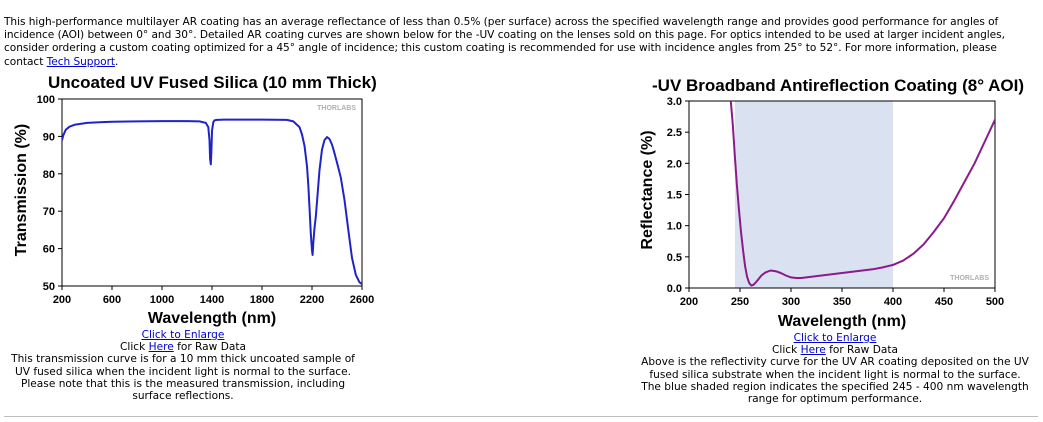 This screenshot has width=1043, height=422. Describe the element at coordinates (674, 289) in the screenshot. I see `chart2-y-tick-label: 0.0` at that location.